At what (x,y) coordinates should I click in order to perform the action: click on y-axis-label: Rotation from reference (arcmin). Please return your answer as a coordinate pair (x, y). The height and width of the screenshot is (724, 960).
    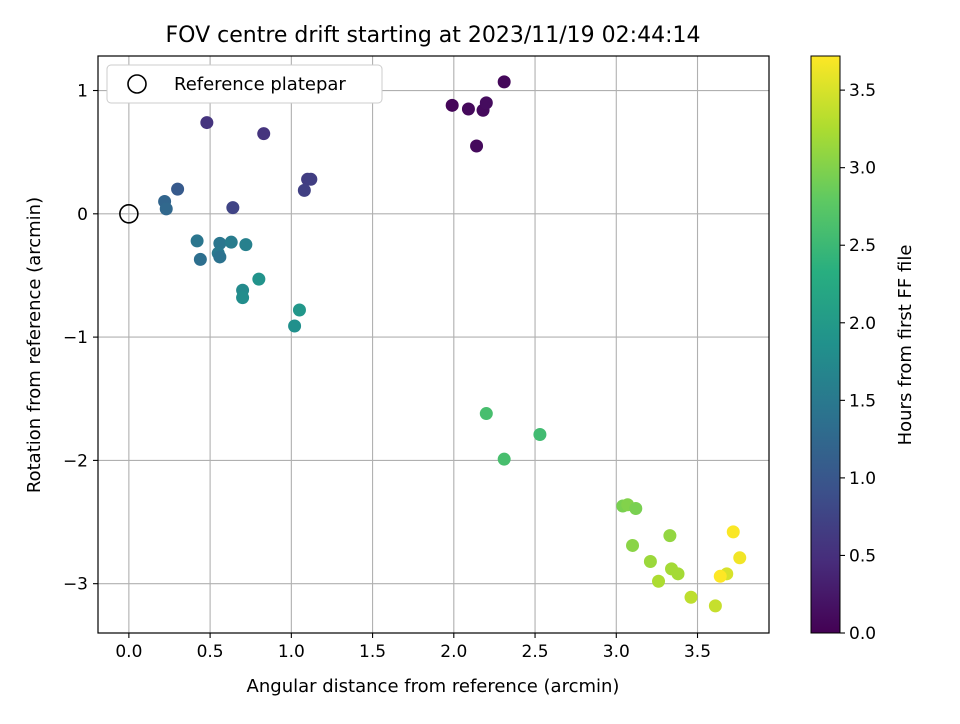
    Looking at the image, I should click on (34, 345).